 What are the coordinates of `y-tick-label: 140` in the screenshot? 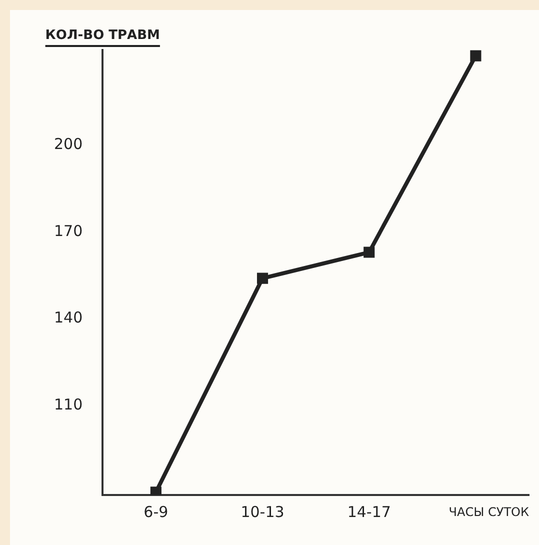 It's located at (68, 317).